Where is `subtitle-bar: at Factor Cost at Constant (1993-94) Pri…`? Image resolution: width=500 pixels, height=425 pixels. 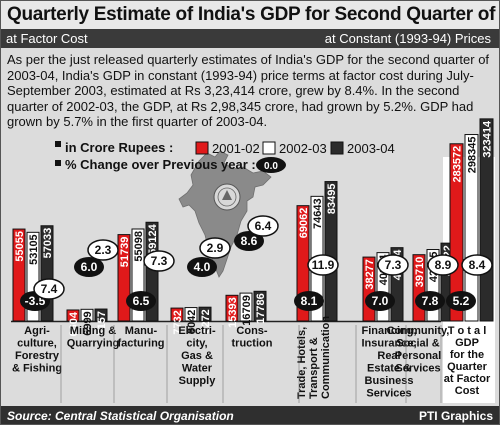 subtitle-bar: at Factor Cost at Constant (1993-94) Pri… is located at coordinates (250, 38).